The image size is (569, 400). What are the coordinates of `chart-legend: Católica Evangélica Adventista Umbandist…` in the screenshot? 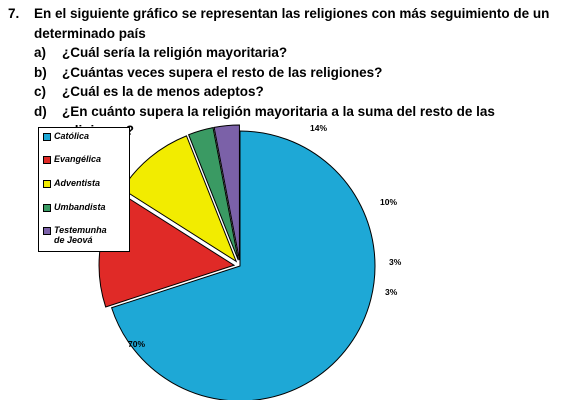 It's located at (84, 189).